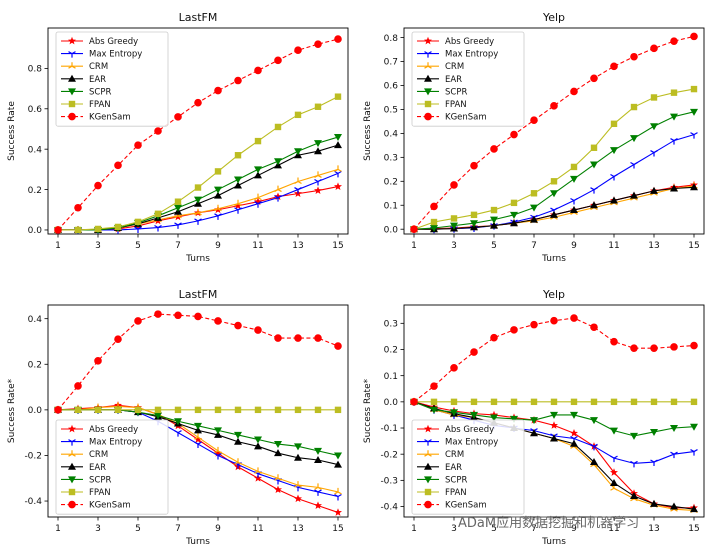 This screenshot has width=727, height=554. What do you see at coordinates (391, 39) in the screenshot?
I see `y-tick-label: 0.8` at bounding box center [391, 39].